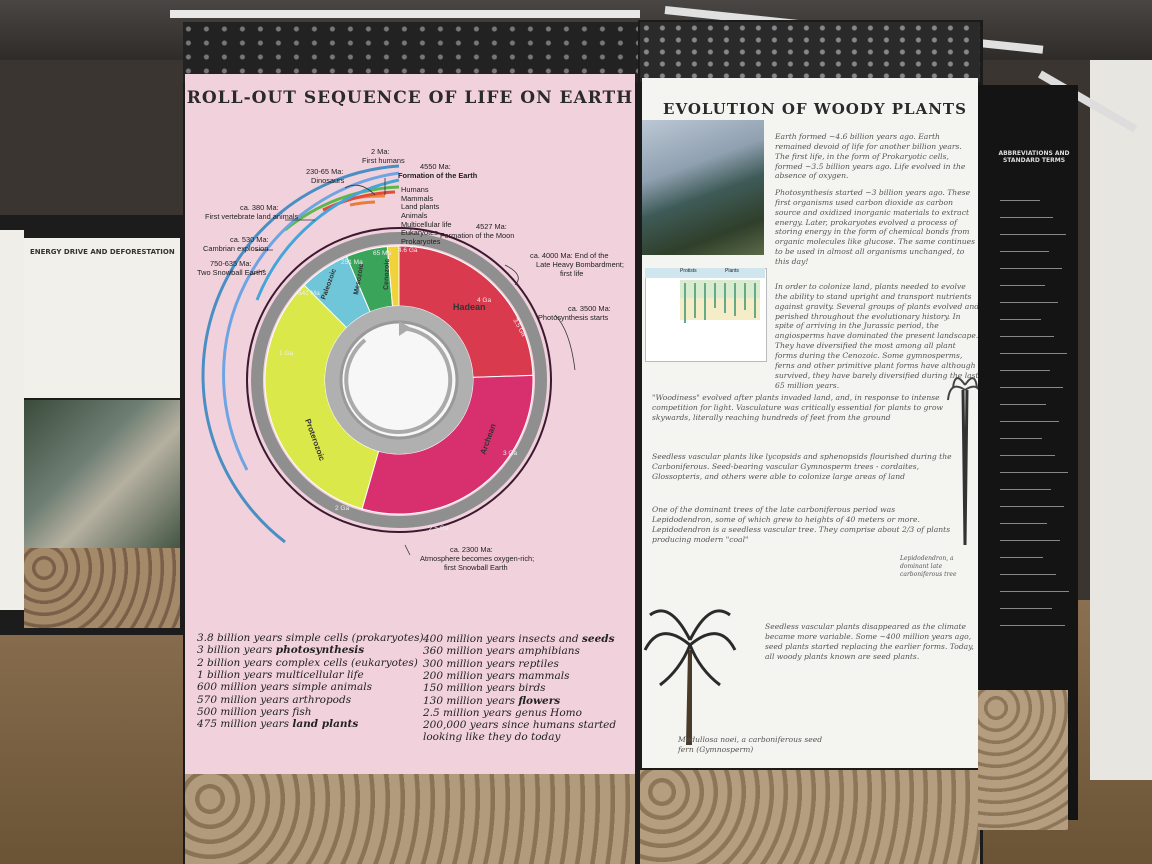 The width and height of the screenshot is (1152, 864). What do you see at coordinates (491, 226) in the screenshot?
I see `label-moon-age: 4527 Ma:` at bounding box center [491, 226].